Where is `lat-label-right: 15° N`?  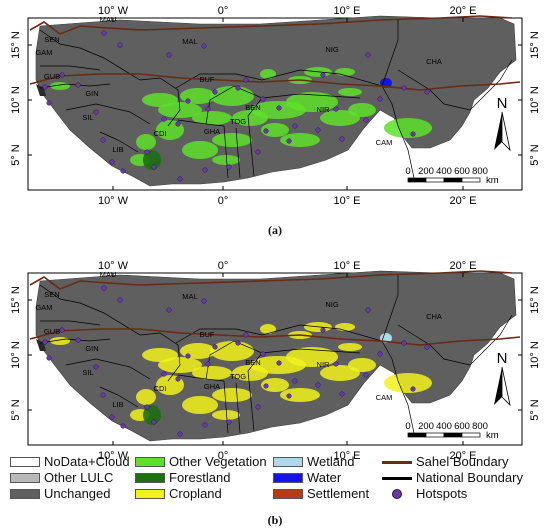 lat-label-right: 15° N is located at coordinates (535, 45).